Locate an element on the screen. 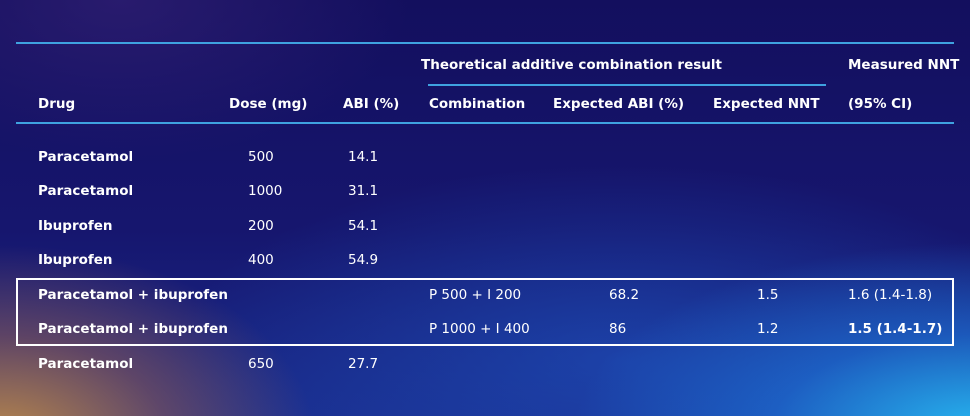 The width and height of the screenshot is (970, 416). cell-dose: 500 is located at coordinates (261, 157).